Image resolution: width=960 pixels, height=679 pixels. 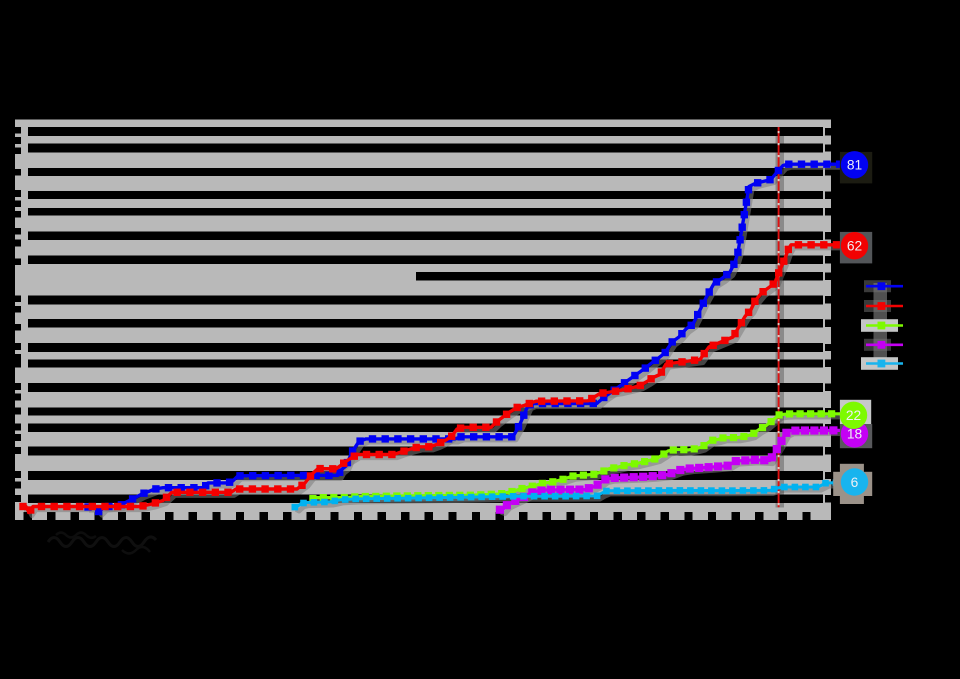 What do you see at coordinates (855, 482) in the screenshot?
I see `svg-text: 6` at bounding box center [855, 482].